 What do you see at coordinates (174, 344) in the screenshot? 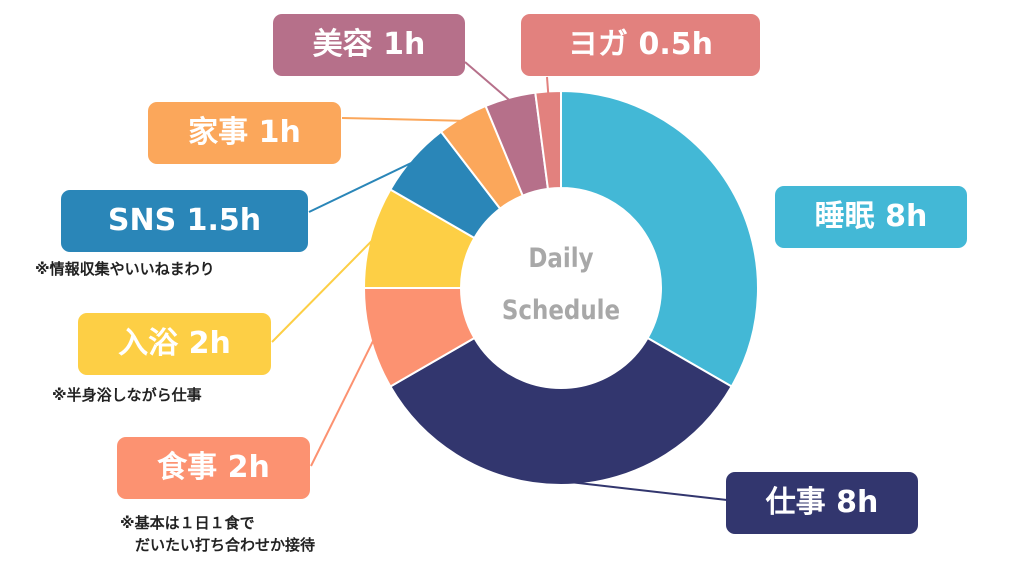
I see `slice-label-bath: 入浴 2h` at bounding box center [174, 344].